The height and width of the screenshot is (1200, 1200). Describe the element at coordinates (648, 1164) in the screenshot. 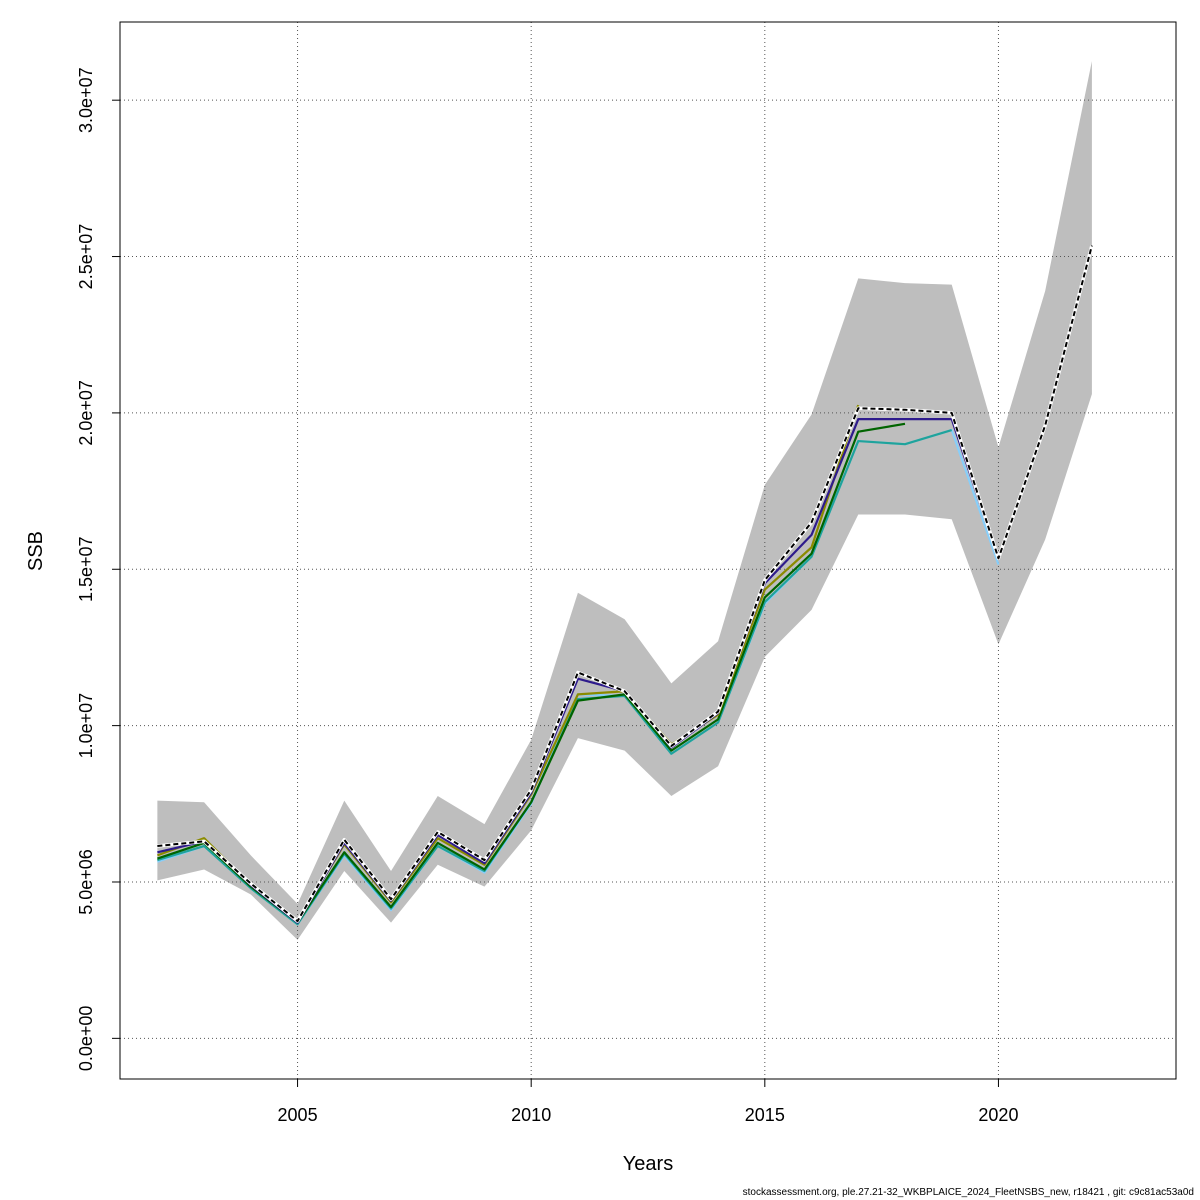

I see `x-axis-title: Years` at that location.